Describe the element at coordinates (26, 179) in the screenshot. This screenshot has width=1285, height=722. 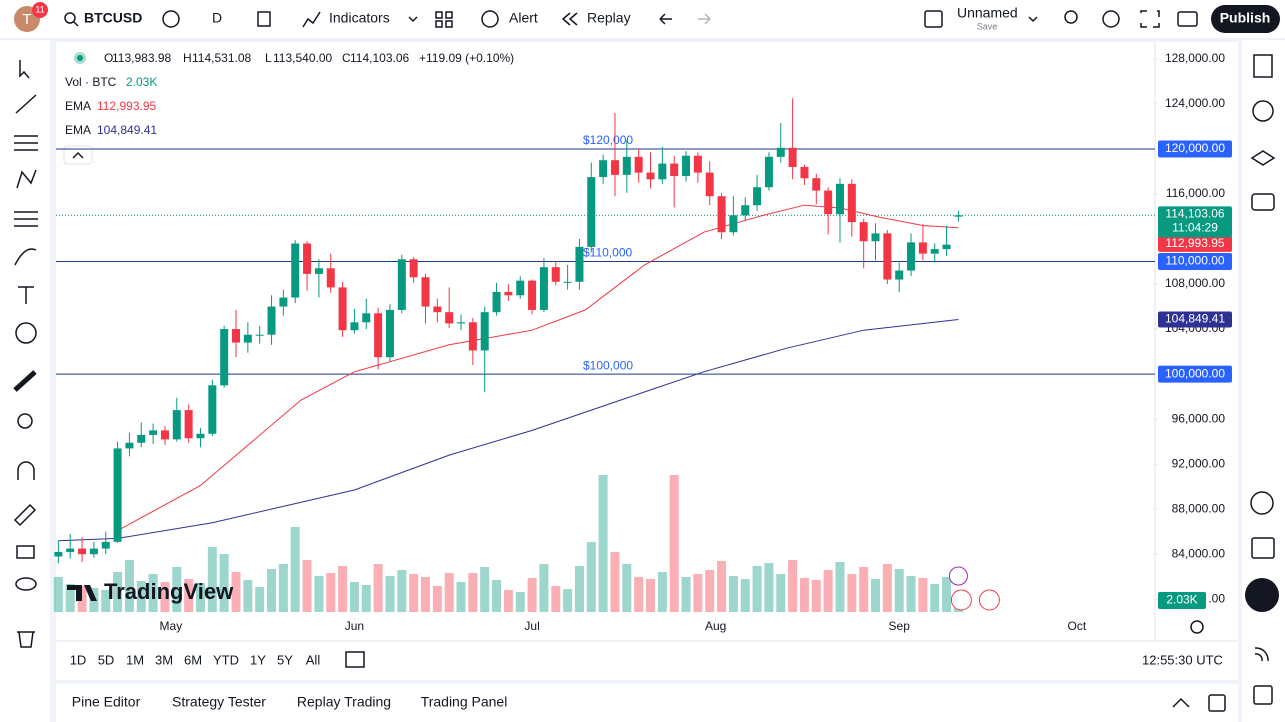
I see `pattern-tool` at that location.